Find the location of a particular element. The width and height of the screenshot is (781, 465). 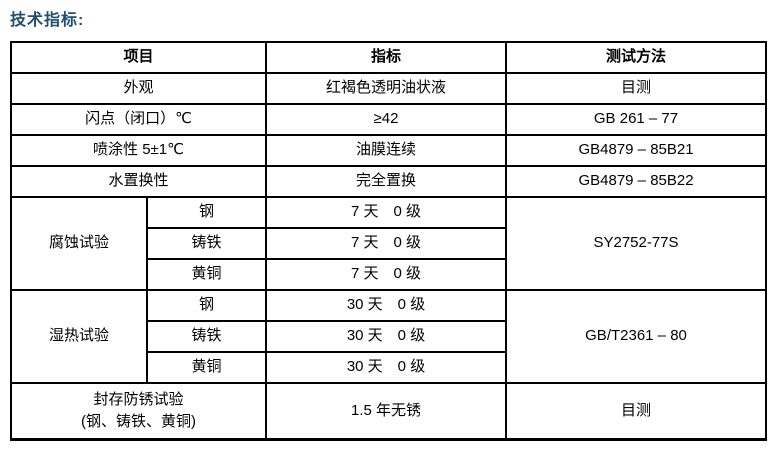

row-sprayability: 喷涂性 5±1℃ 油膜连续 GB4879 – 85B21 is located at coordinates (388, 150).